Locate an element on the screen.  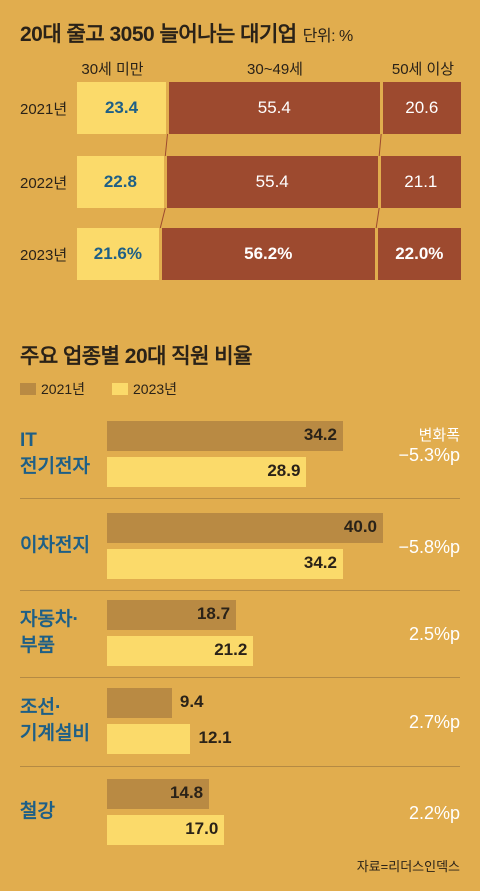
legend-swatch-2021 is located at coordinates (28, 389).